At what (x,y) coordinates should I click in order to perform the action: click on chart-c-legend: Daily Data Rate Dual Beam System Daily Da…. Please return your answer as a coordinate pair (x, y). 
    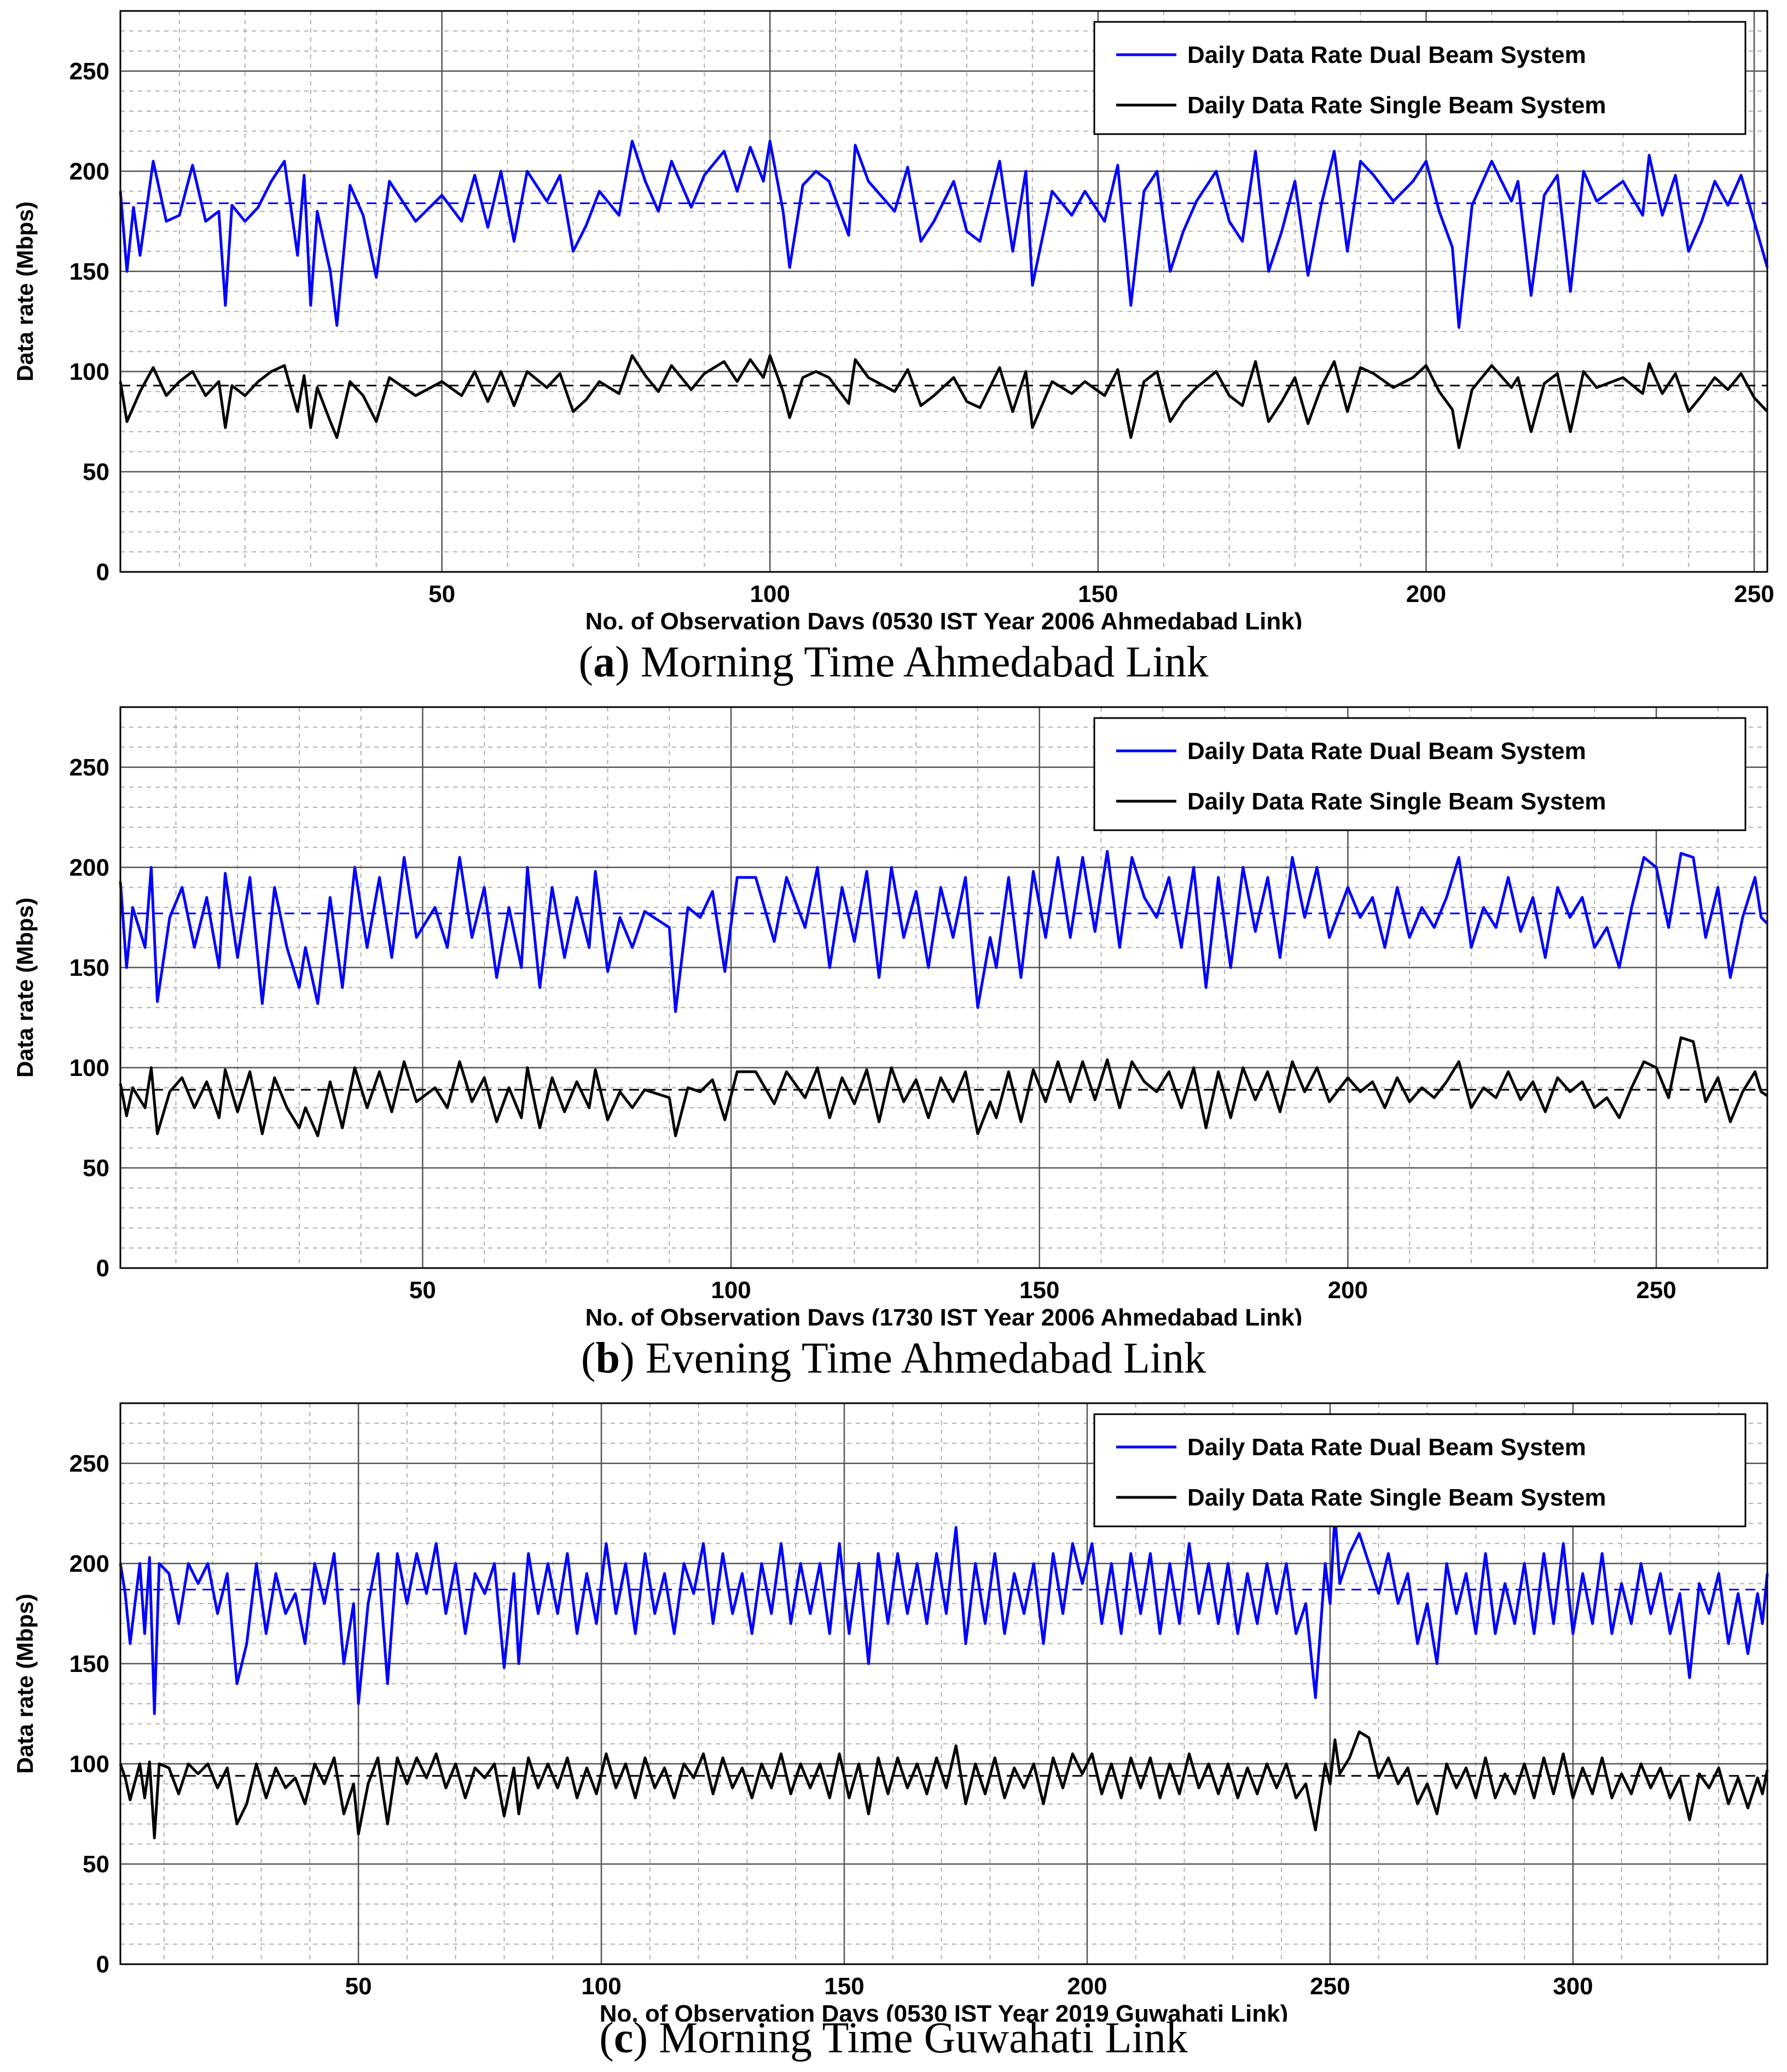
    Looking at the image, I should click on (1420, 1470).